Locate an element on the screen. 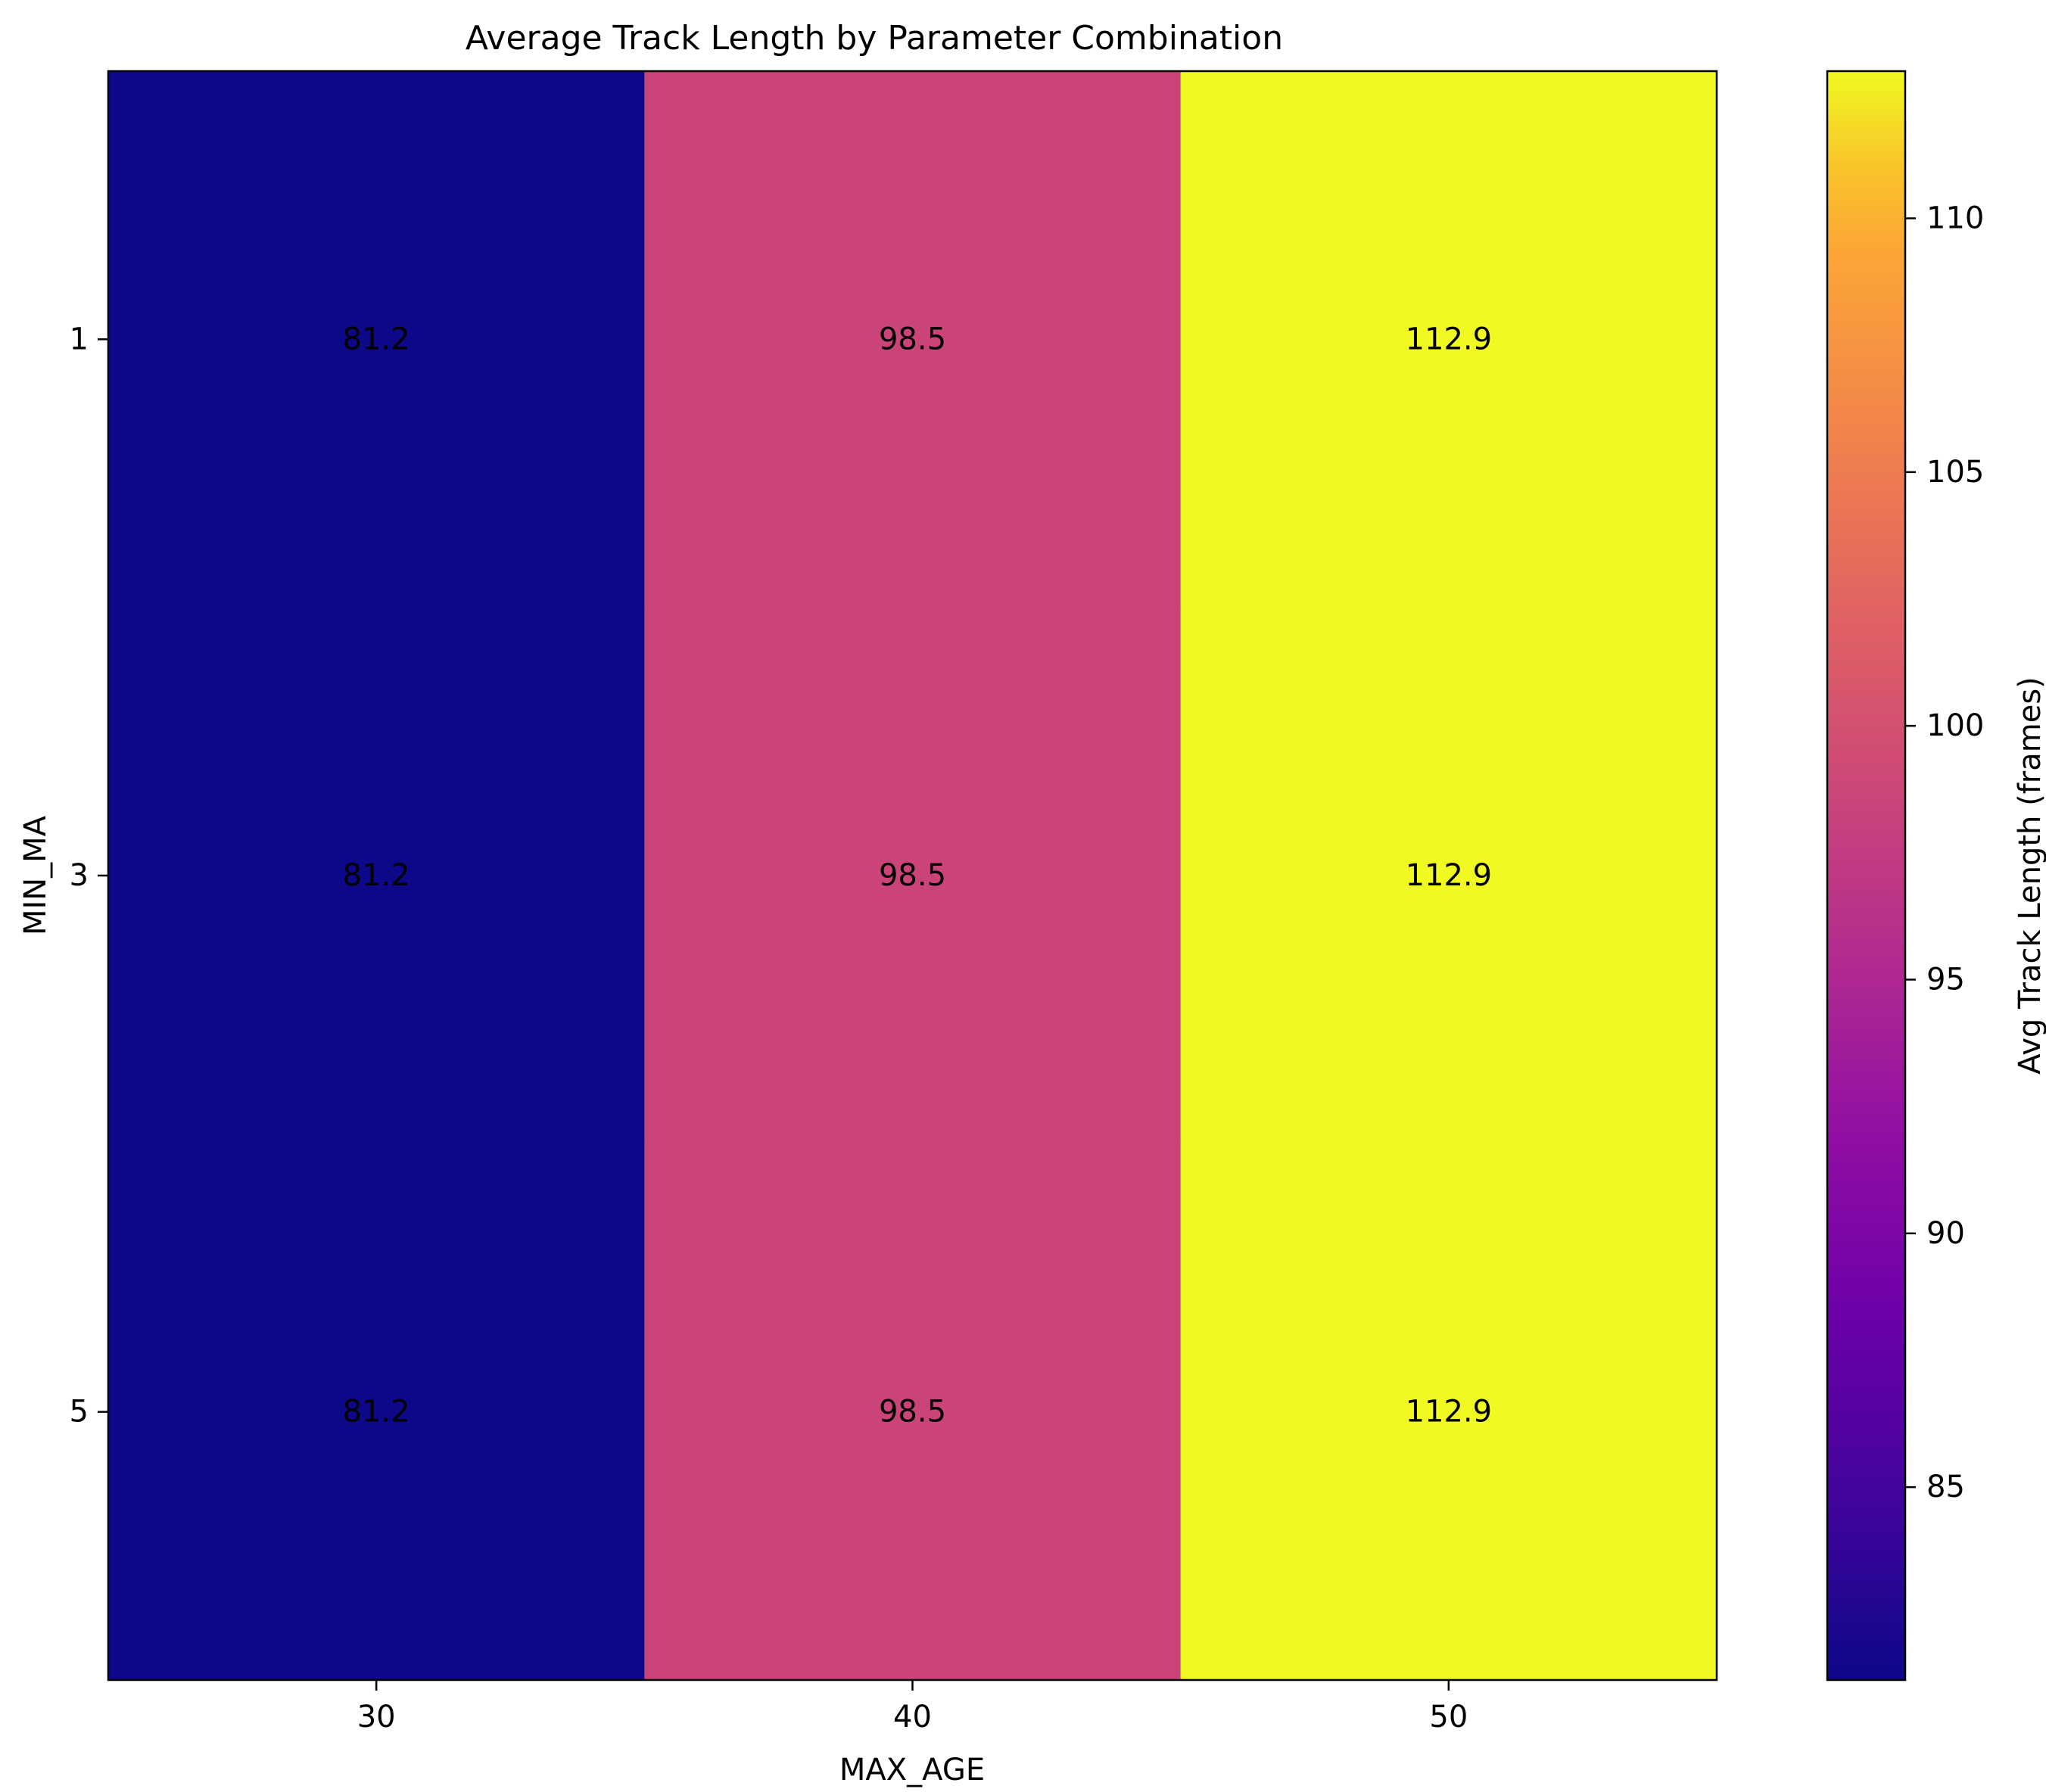  x-tick-label: 50 is located at coordinates (1448, 1717).